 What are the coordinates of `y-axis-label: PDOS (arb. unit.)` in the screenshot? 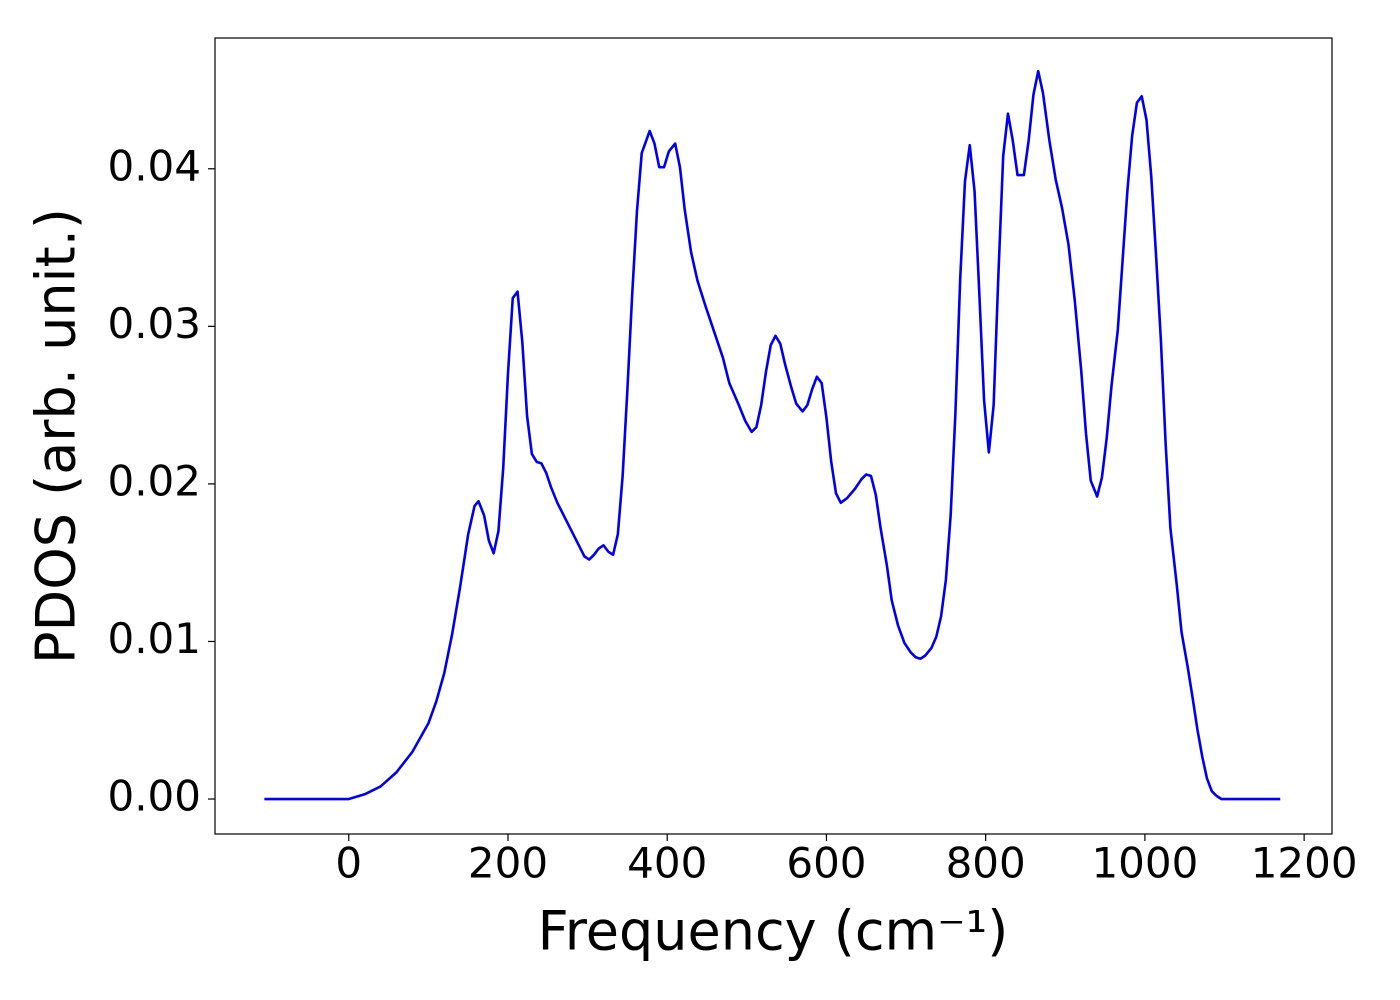 It's located at (56, 436).